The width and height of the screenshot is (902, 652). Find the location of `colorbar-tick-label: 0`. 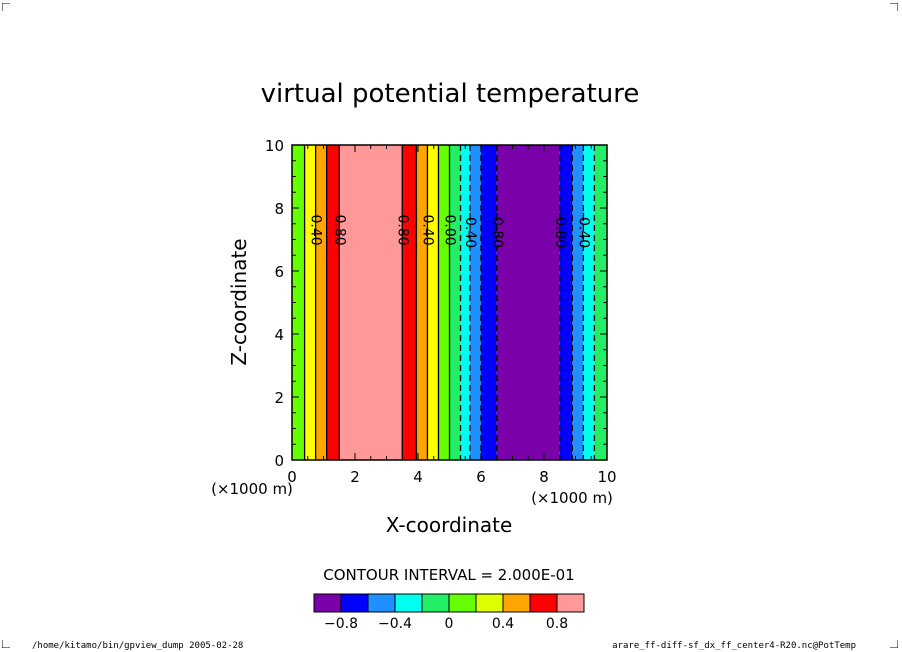

colorbar-tick-label: 0 is located at coordinates (449, 624).